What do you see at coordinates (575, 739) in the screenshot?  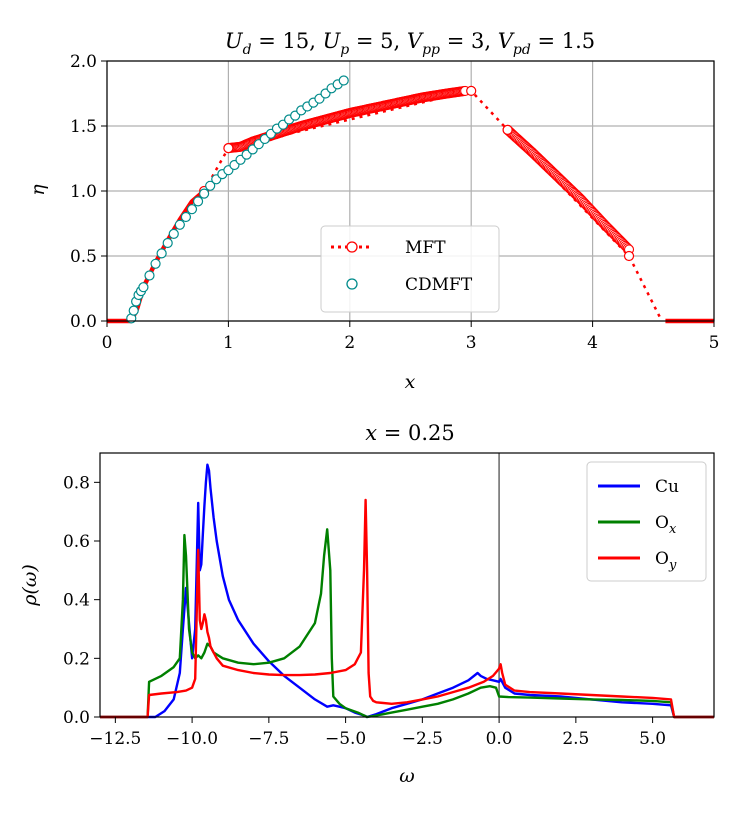 I see `bottom-x-tick-label: 2.5` at bounding box center [575, 739].